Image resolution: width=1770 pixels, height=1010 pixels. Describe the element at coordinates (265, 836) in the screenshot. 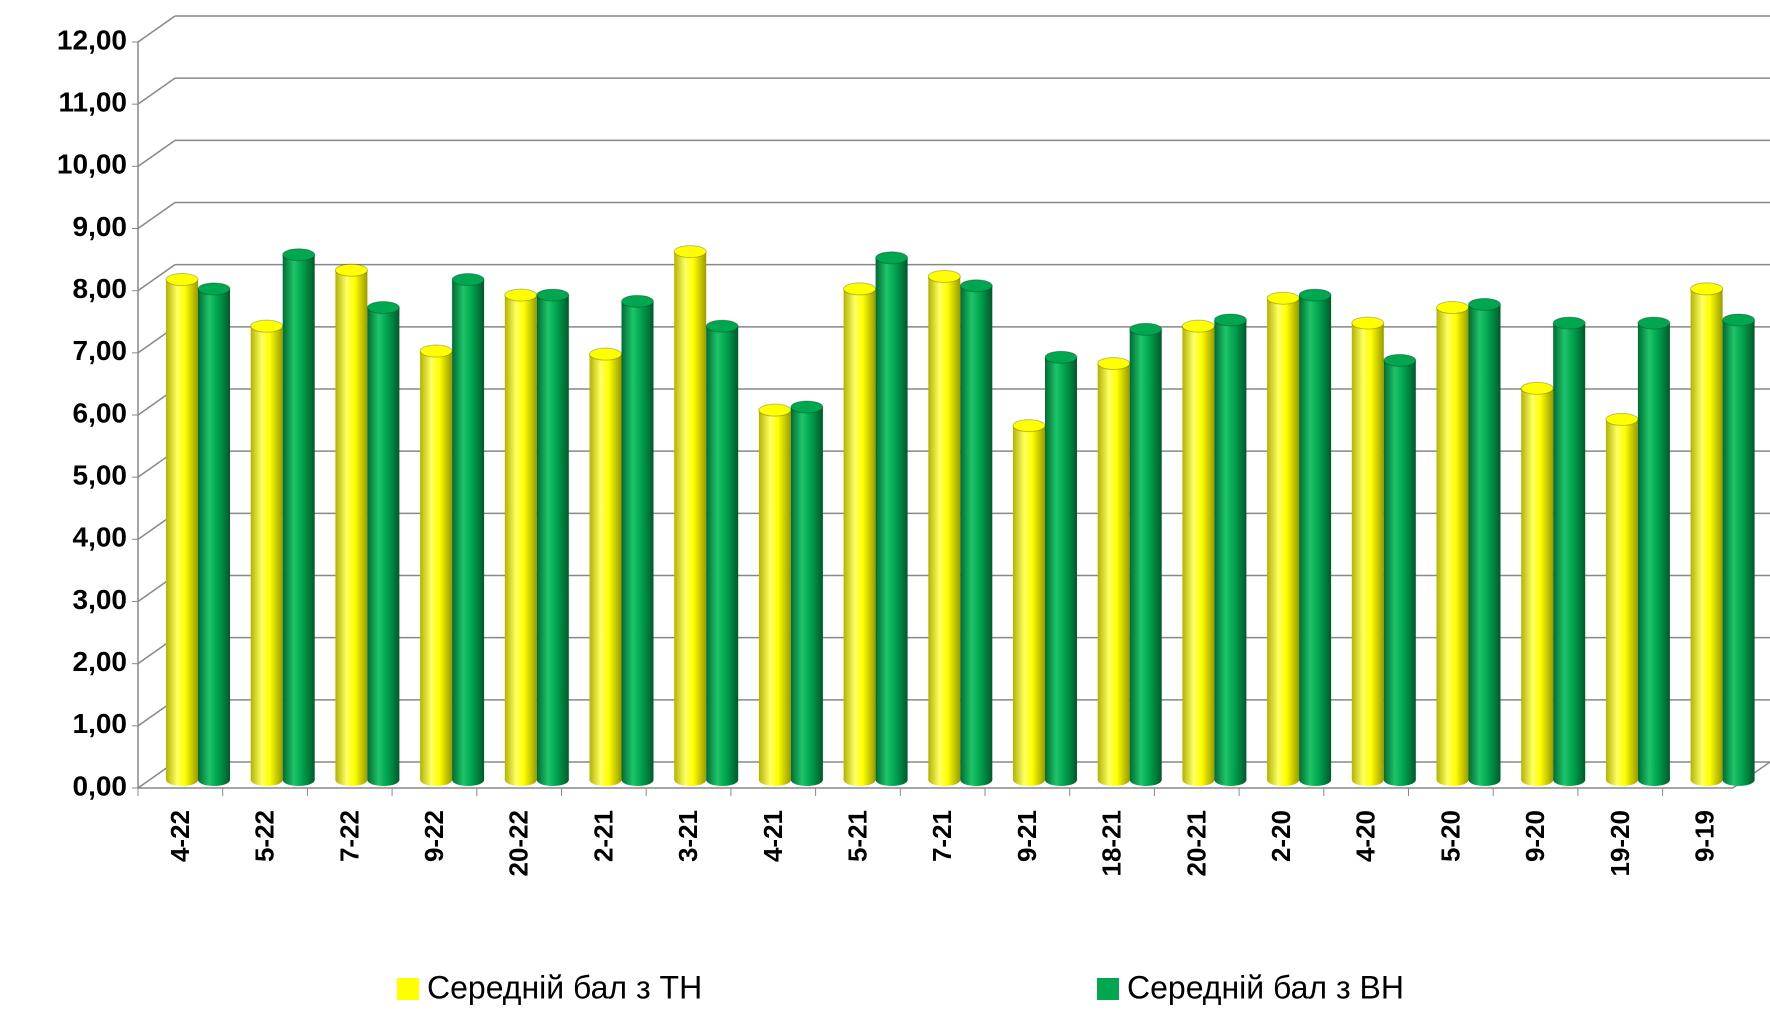

I see `x-tick-label: 5-22` at that location.